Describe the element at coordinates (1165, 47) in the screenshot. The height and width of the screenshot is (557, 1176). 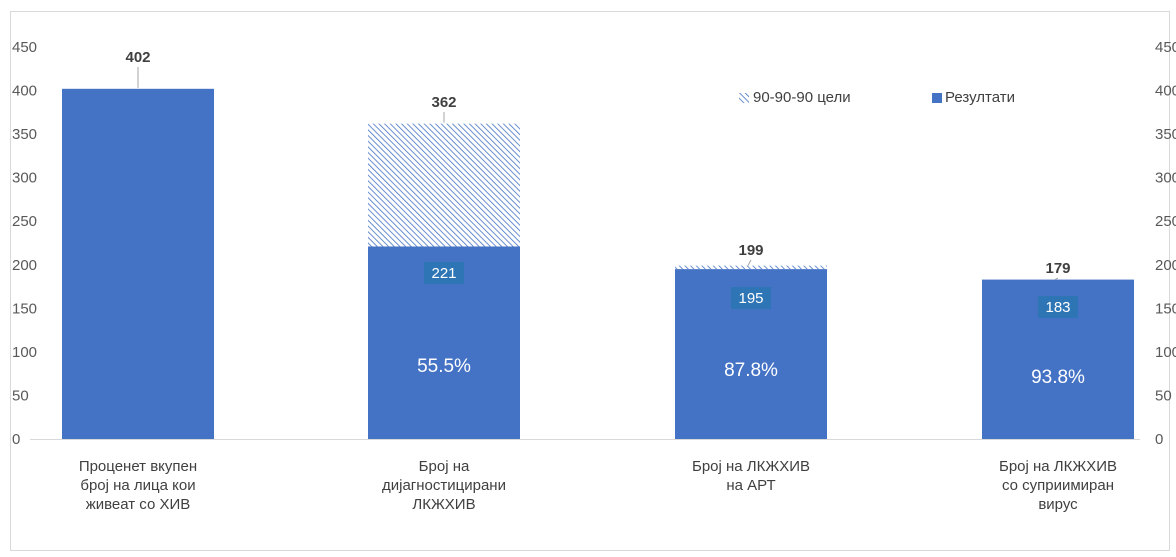
I see `y-tick-label-right: 450` at that location.